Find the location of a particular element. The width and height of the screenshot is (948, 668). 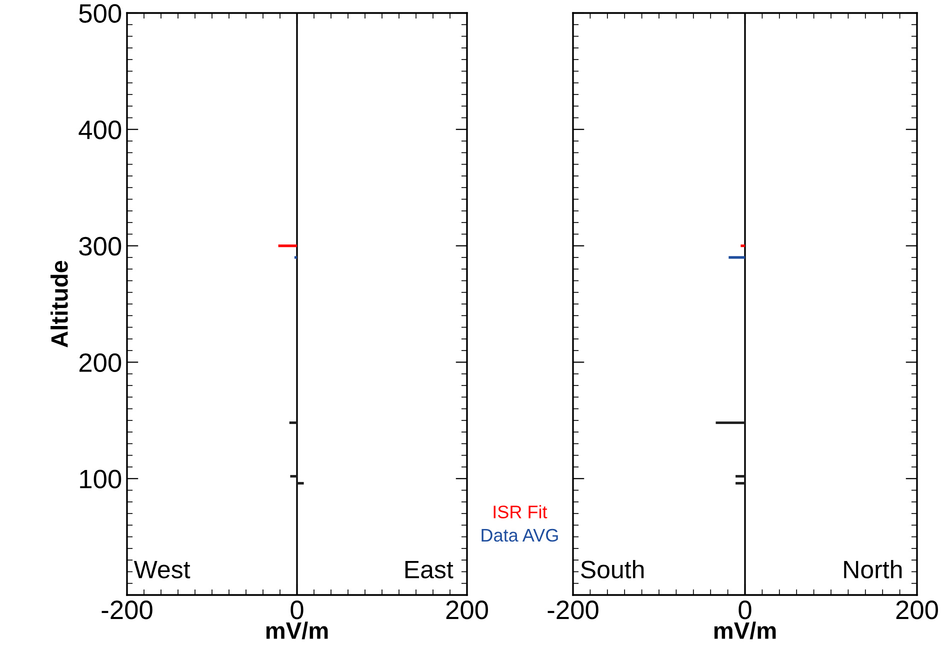

y-axis-title: Altitude is located at coordinates (59, 304).